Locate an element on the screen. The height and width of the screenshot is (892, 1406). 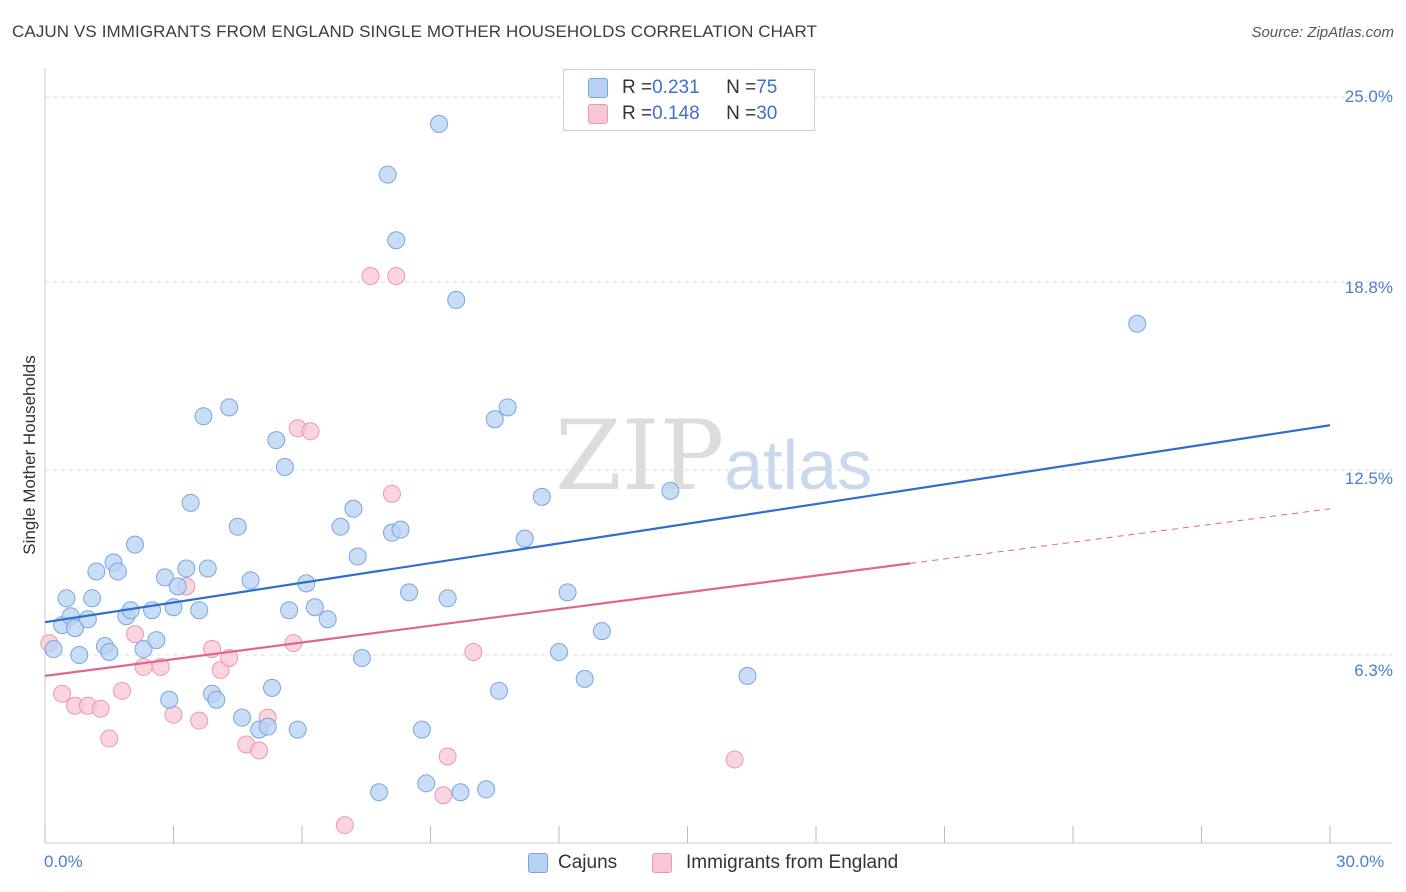
legend-row-cajuns: R = 0.231 N = 75 is located at coordinates (682, 88).